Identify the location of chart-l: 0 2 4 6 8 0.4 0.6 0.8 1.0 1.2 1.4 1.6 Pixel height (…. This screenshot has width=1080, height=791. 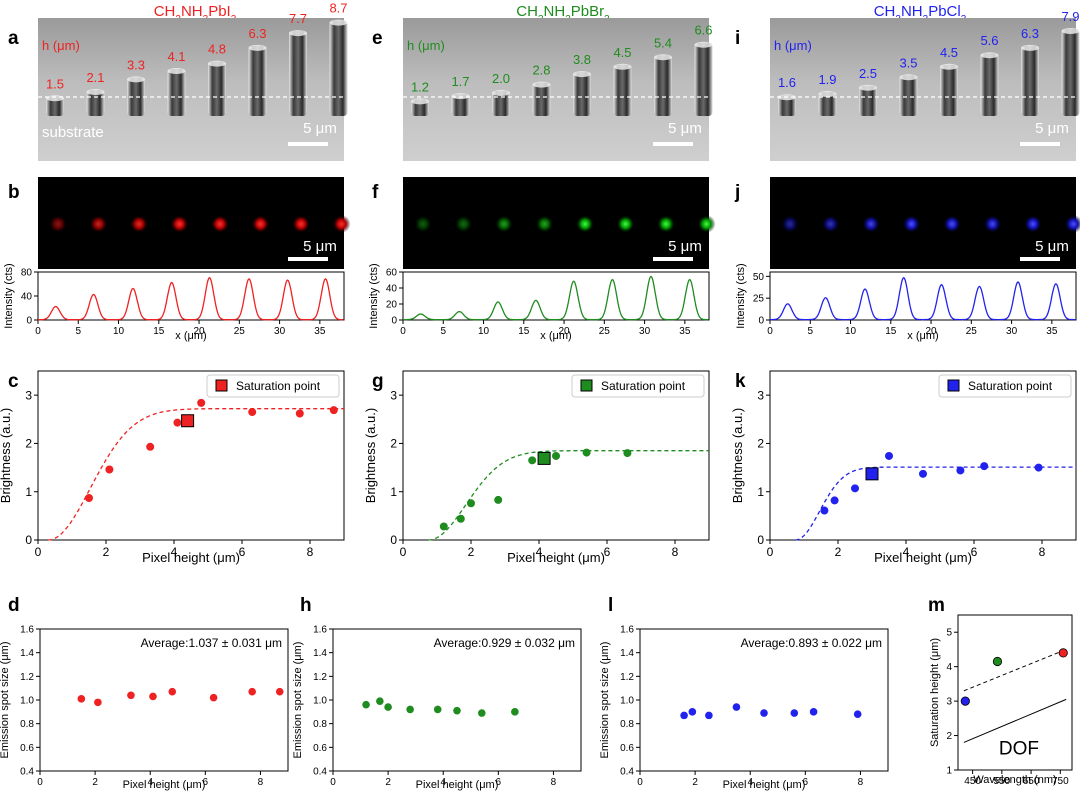
(744, 708).